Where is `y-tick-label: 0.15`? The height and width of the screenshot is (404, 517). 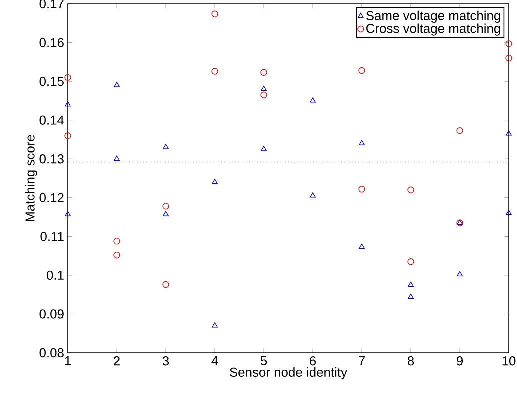 y-tick-label: 0.15 is located at coordinates (52, 81).